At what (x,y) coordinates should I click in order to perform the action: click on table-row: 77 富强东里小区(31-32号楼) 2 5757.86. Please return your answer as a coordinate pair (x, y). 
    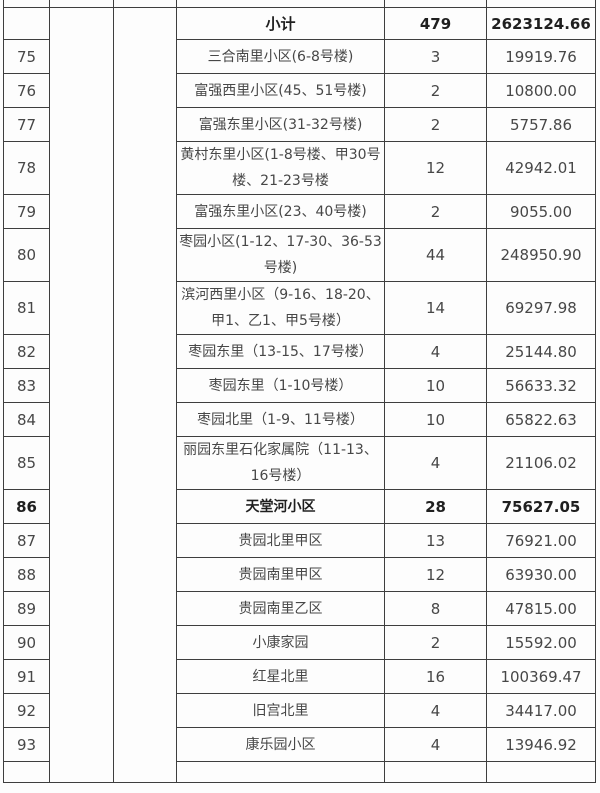
    Looking at the image, I should click on (299, 124).